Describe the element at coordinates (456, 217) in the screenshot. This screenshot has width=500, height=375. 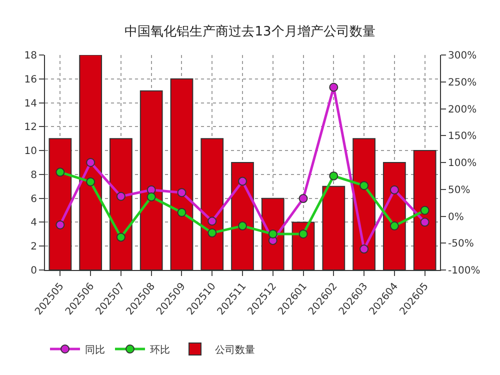
I see `y2-tick-label: 0%` at that location.